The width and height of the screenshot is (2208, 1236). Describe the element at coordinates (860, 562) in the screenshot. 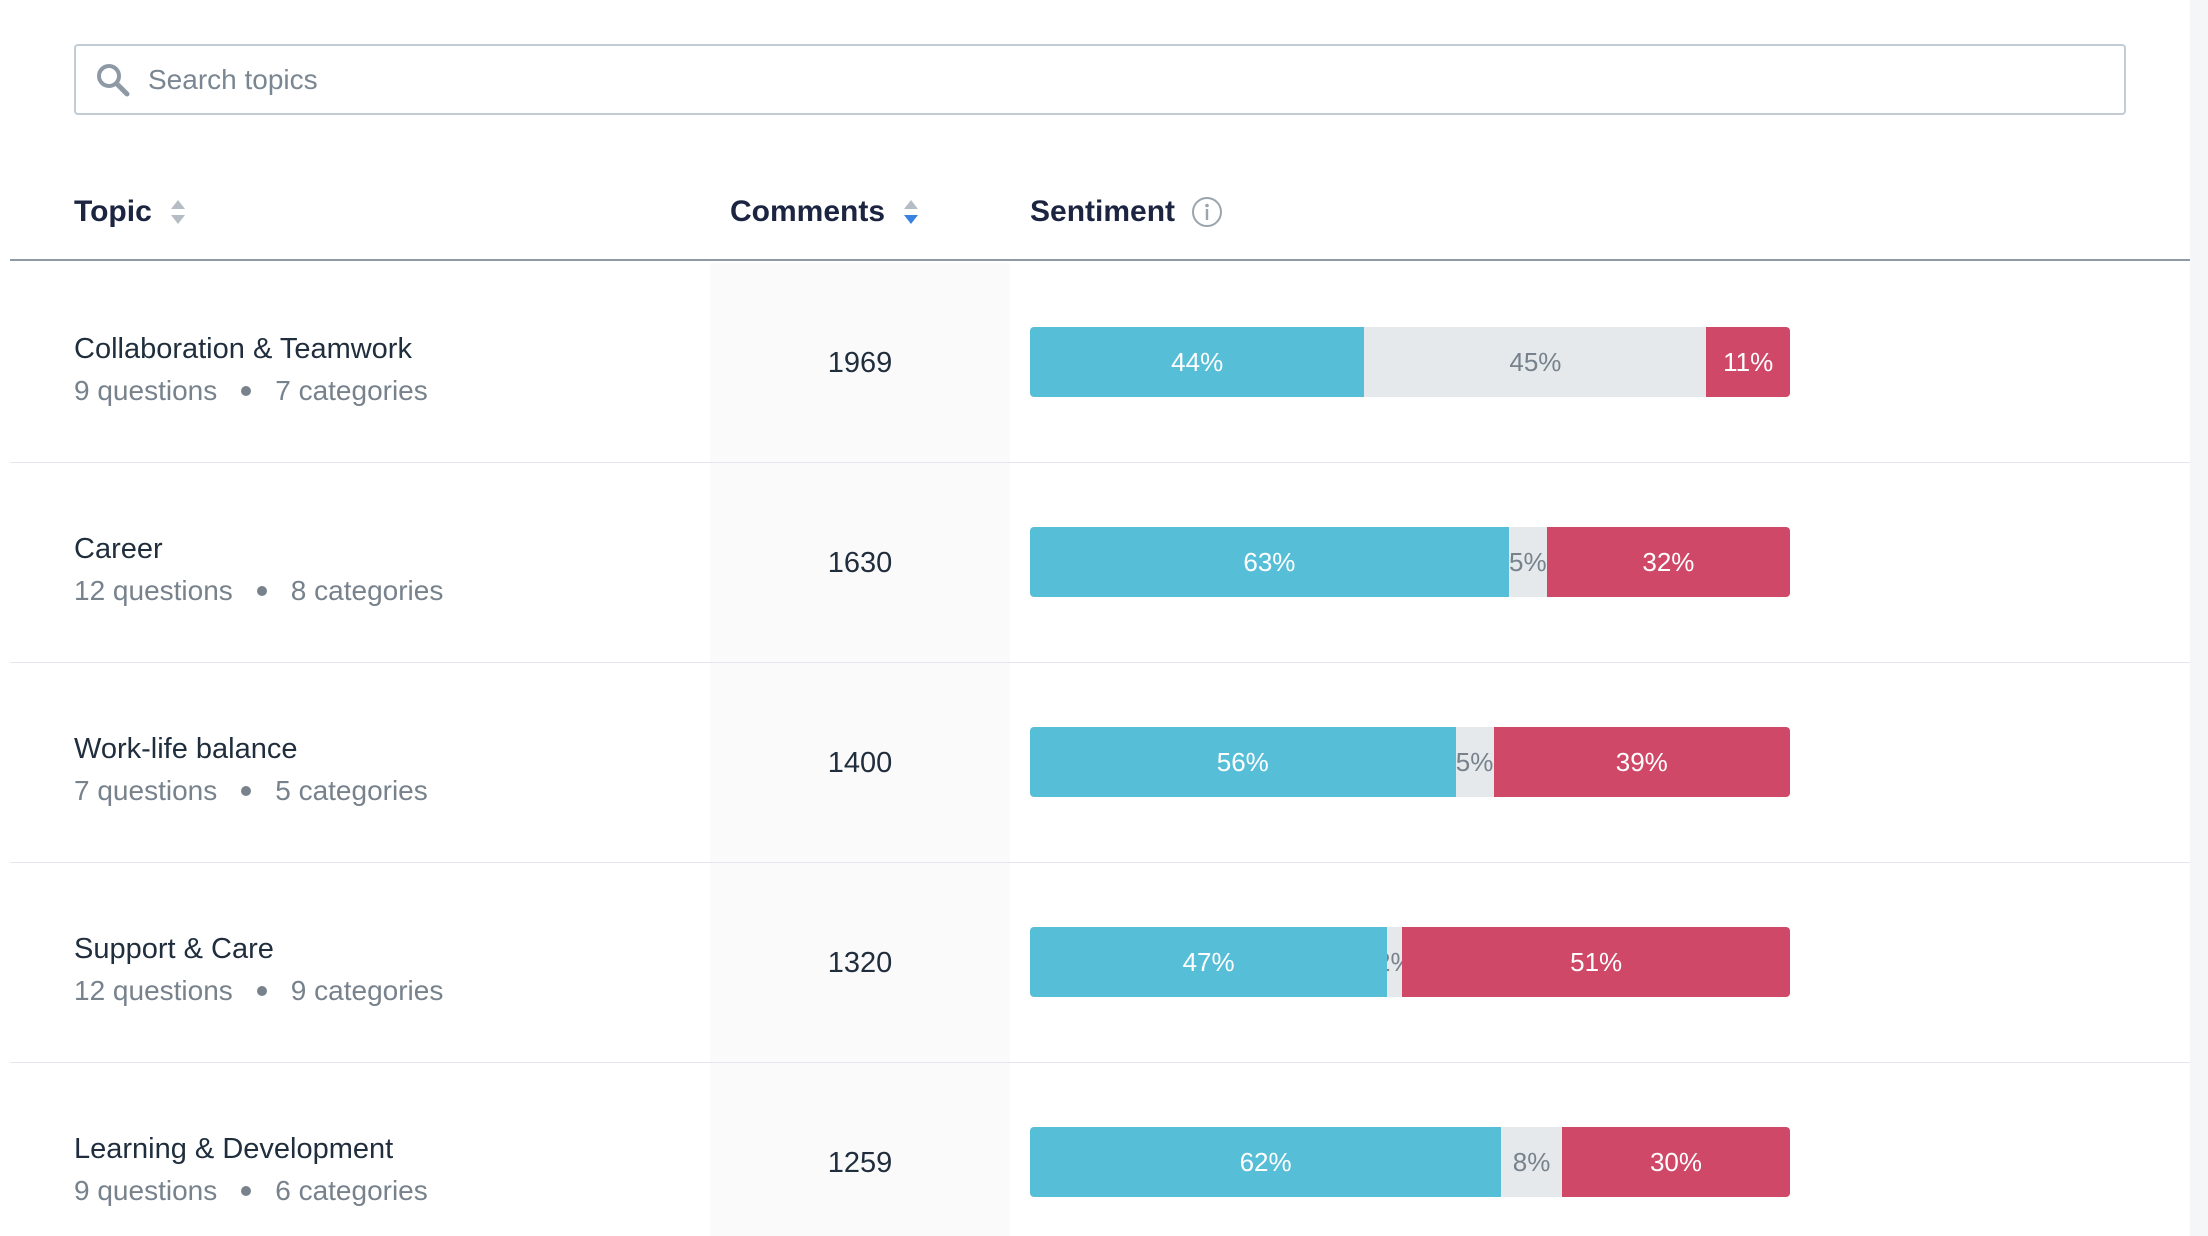

I see `comment-count: 1630` at that location.